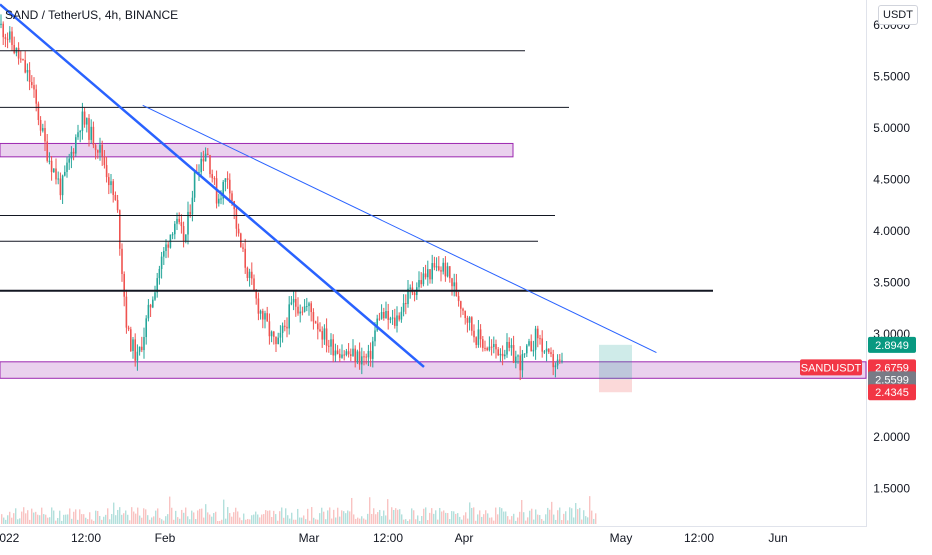 This screenshot has width=932, height=555. What do you see at coordinates (891, 437) in the screenshot?
I see `y-tick-label: 2.0000` at bounding box center [891, 437].